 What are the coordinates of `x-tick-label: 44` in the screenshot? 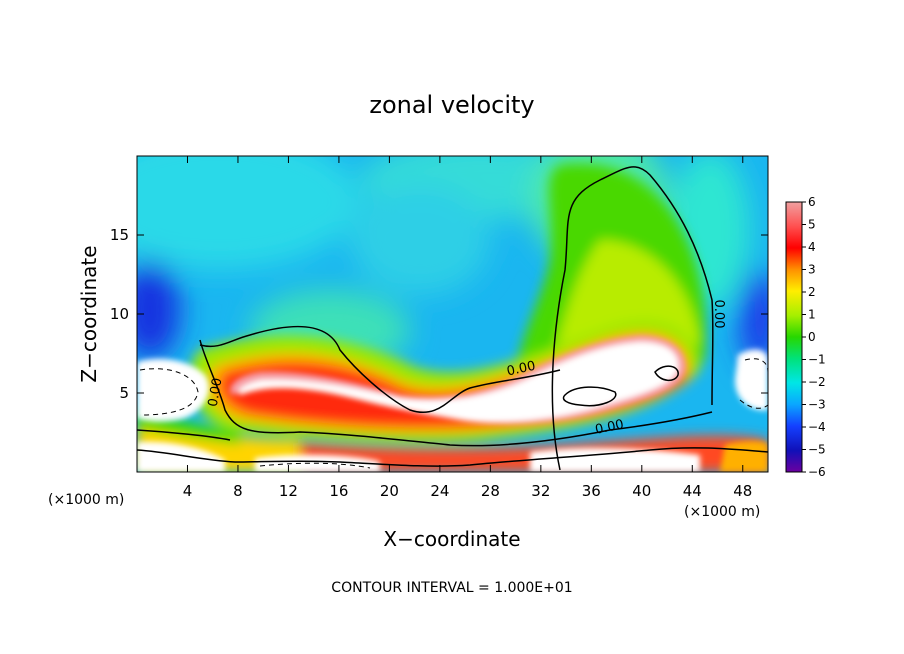 It's located at (692, 491).